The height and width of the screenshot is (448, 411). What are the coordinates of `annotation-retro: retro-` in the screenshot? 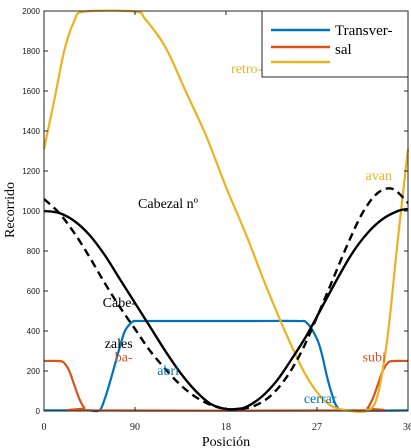 It's located at (246, 69).